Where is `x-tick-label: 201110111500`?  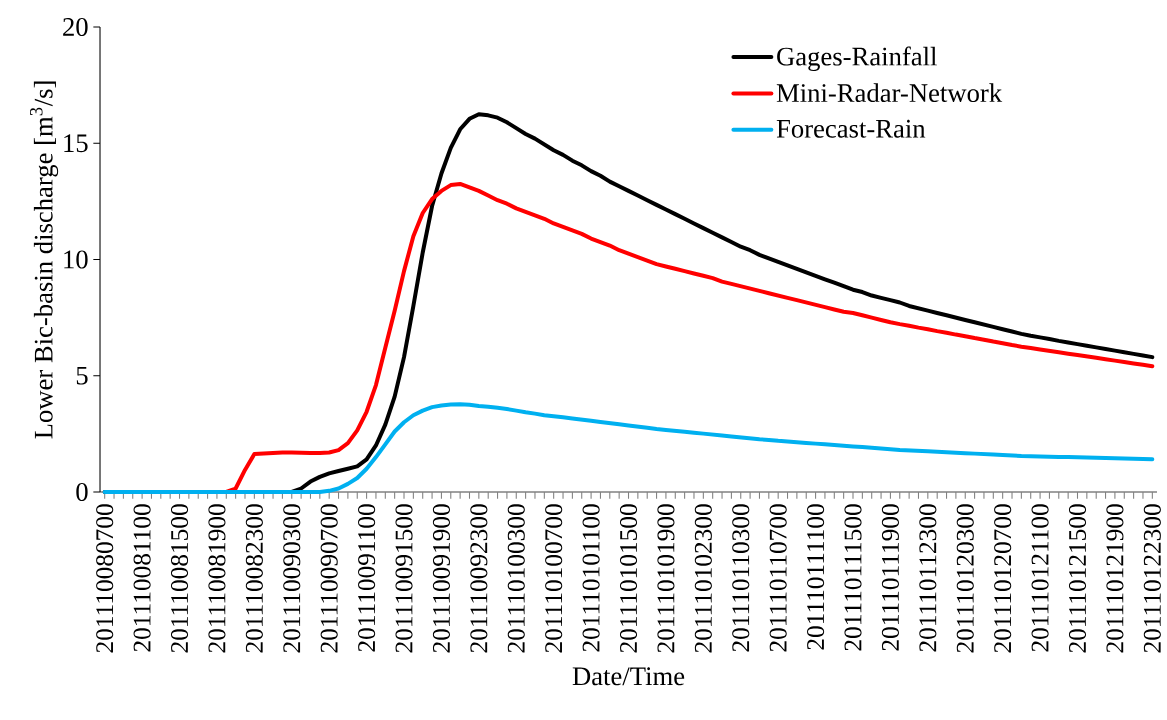 x-tick-label: 201110111500 is located at coordinates (853, 577).